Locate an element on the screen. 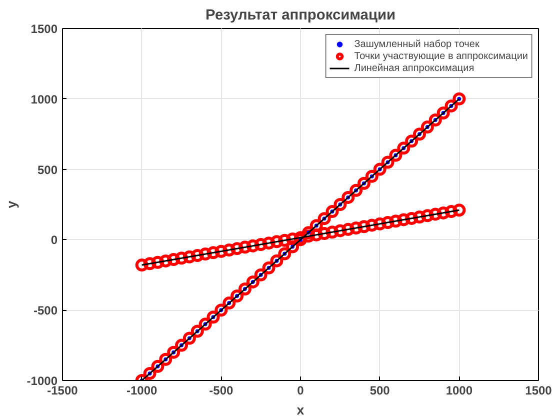 The height and width of the screenshot is (420, 560). chart-title: Результат аппроксимации is located at coordinates (301, 16).